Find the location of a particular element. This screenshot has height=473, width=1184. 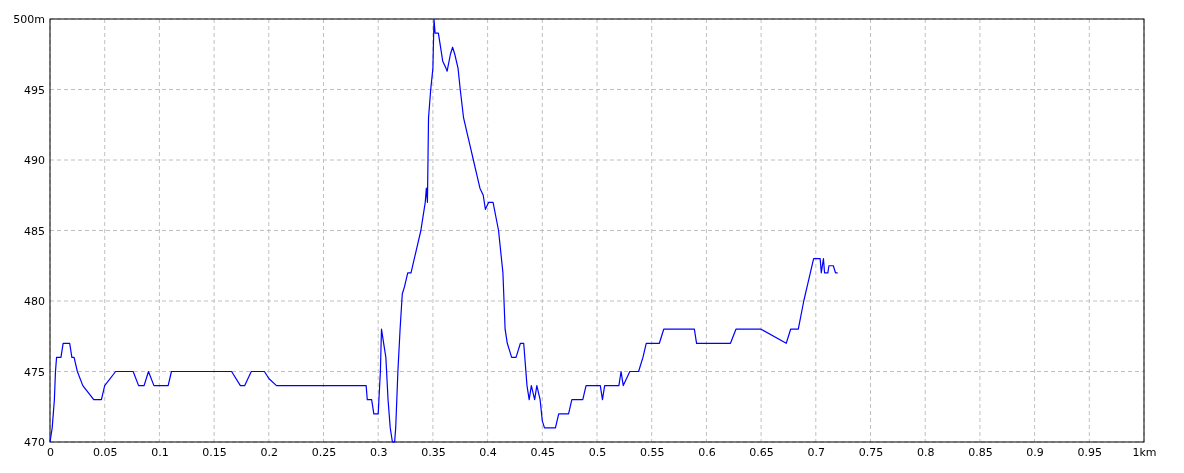

x-tick-label: 0.05 is located at coordinates (105, 452).